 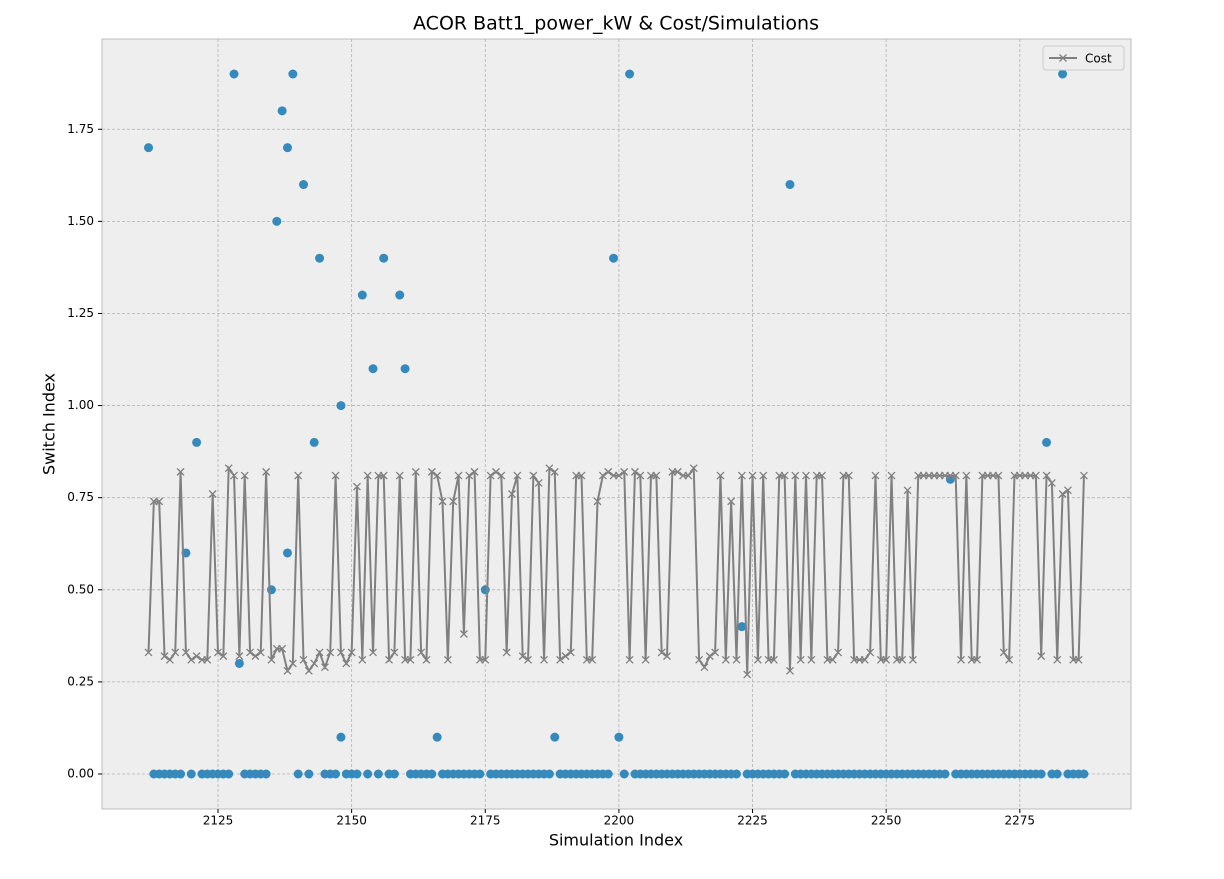 I want to click on scatter-series, so click(x=314, y=645).